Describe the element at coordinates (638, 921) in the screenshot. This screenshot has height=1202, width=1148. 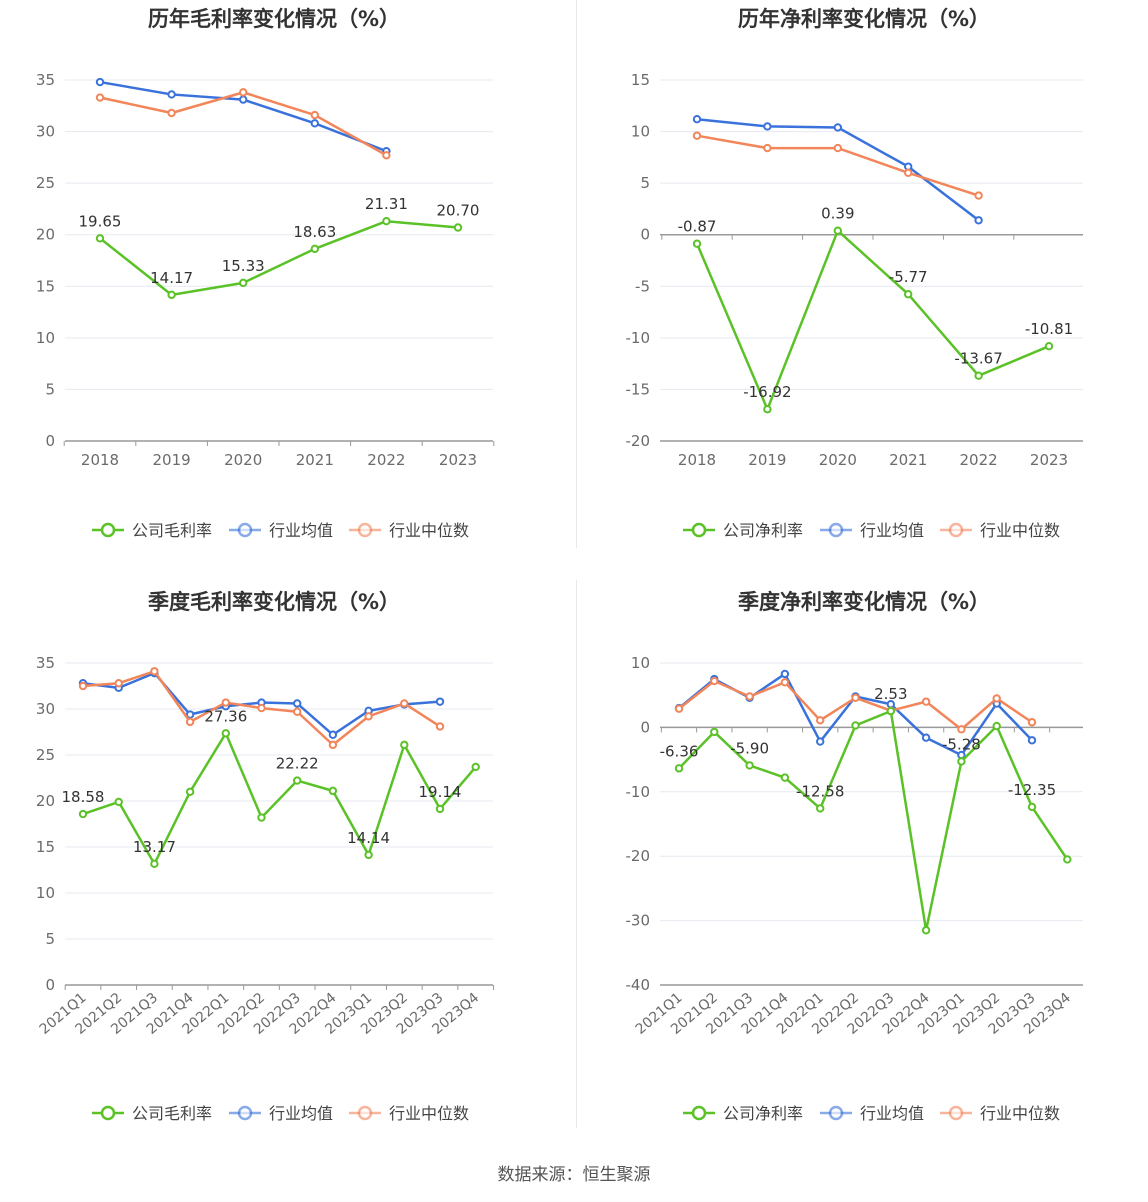
I see `y-tick-label: -30` at that location.